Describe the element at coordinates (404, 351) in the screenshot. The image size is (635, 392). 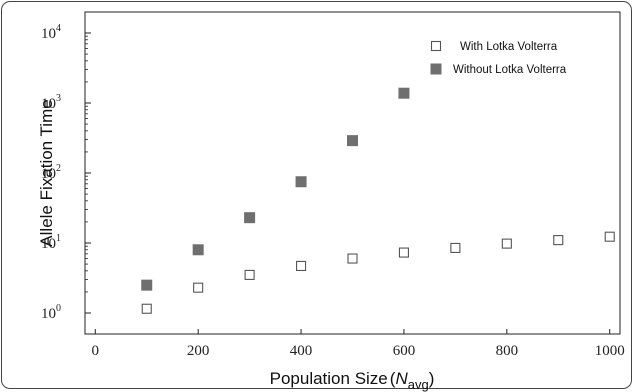
I see `x-tick-label: 600` at that location.